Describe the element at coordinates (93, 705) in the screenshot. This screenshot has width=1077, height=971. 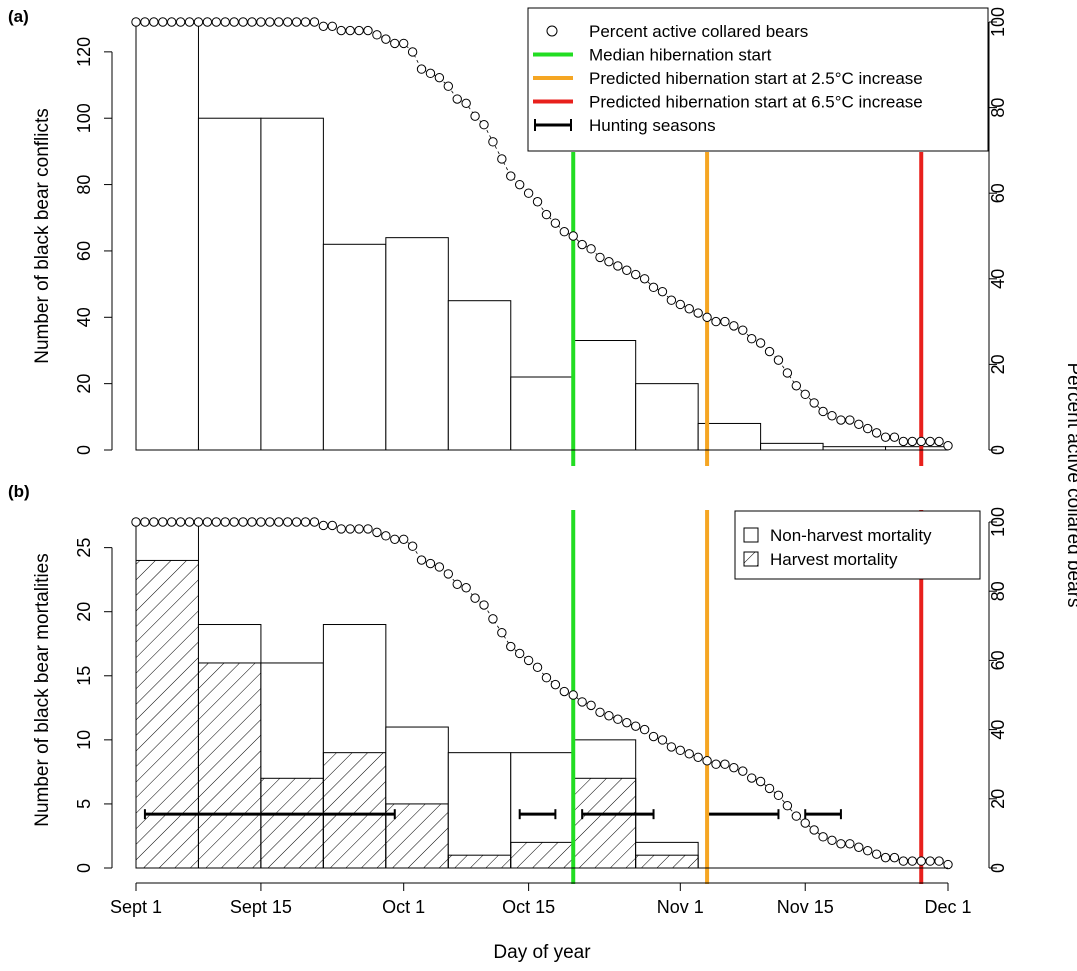
I see `panel-b-left-axis: 0 5 10 15 20 25` at that location.